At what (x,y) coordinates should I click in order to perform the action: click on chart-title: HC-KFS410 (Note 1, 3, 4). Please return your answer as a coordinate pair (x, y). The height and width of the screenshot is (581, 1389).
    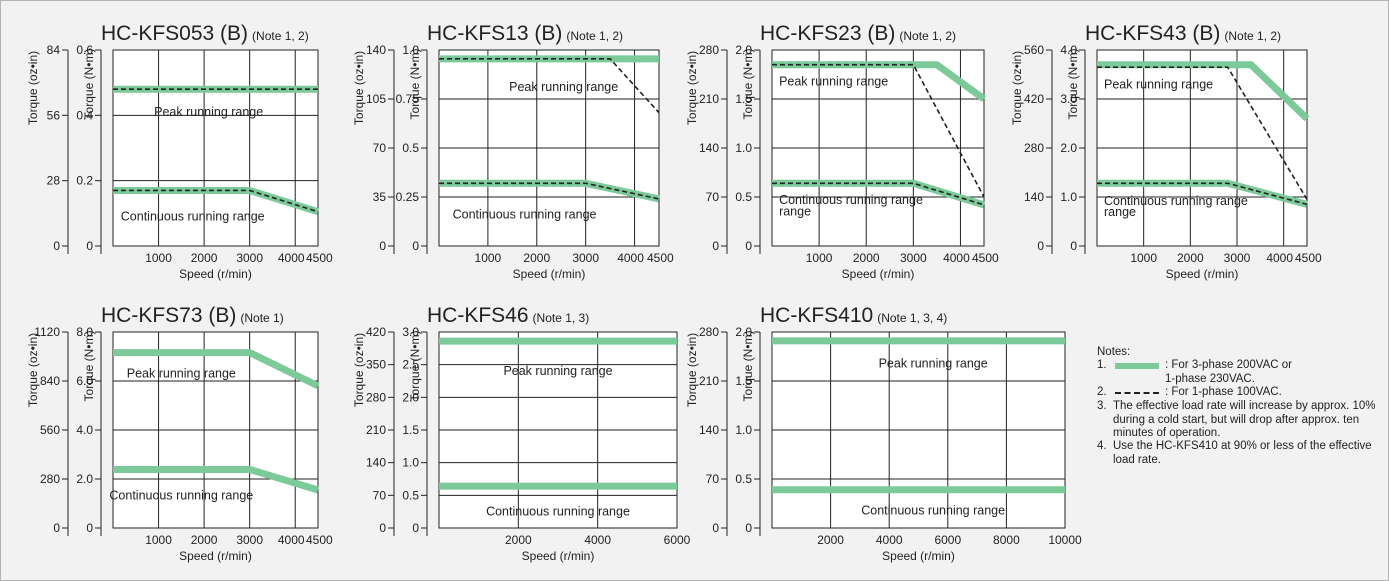
    Looking at the image, I should click on (853, 315).